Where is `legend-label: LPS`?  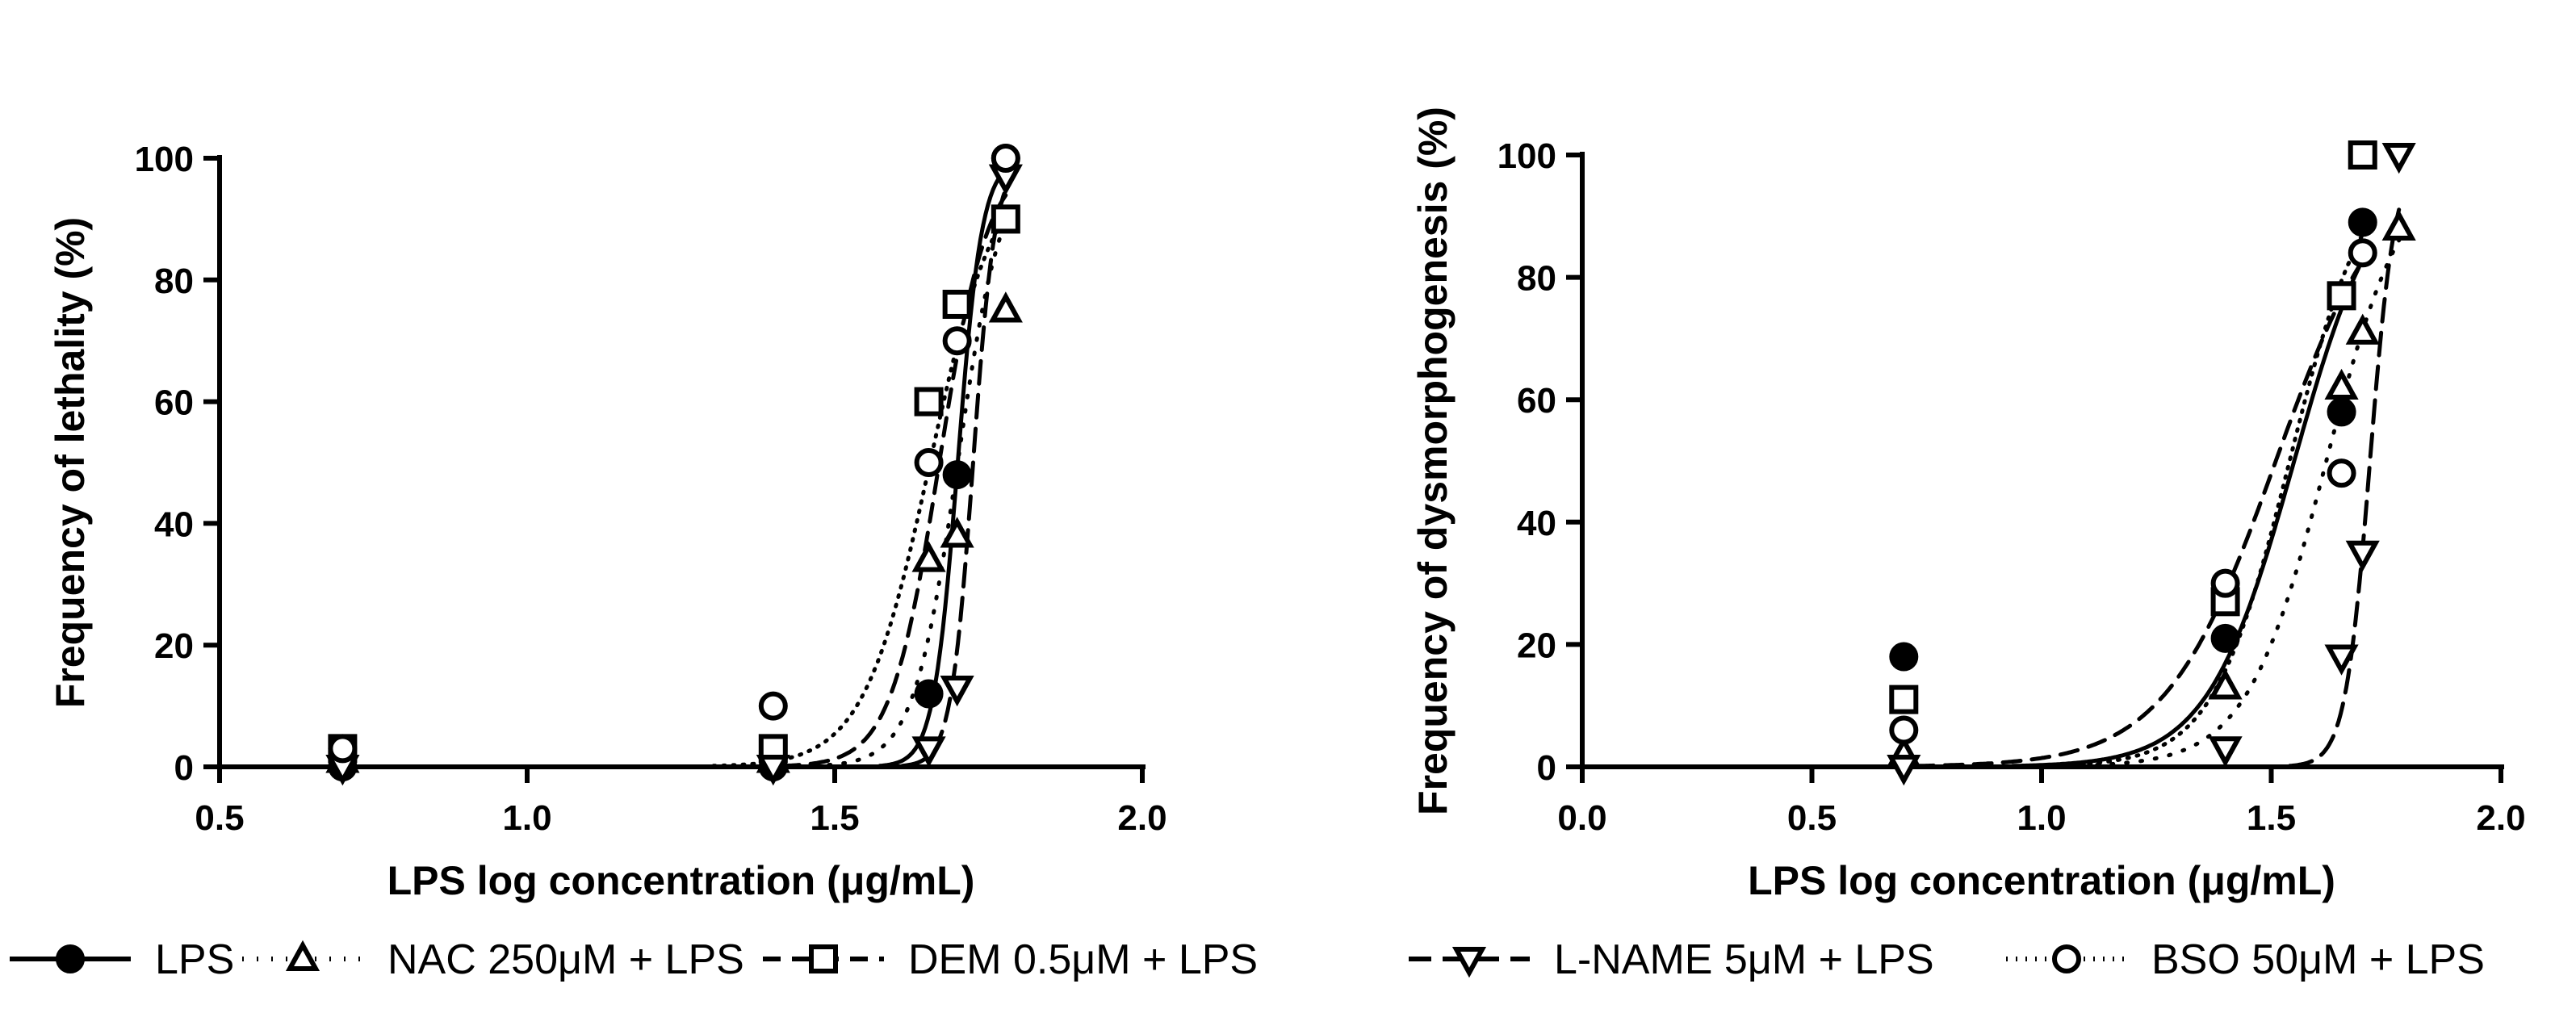 legend-label: LPS is located at coordinates (194, 960).